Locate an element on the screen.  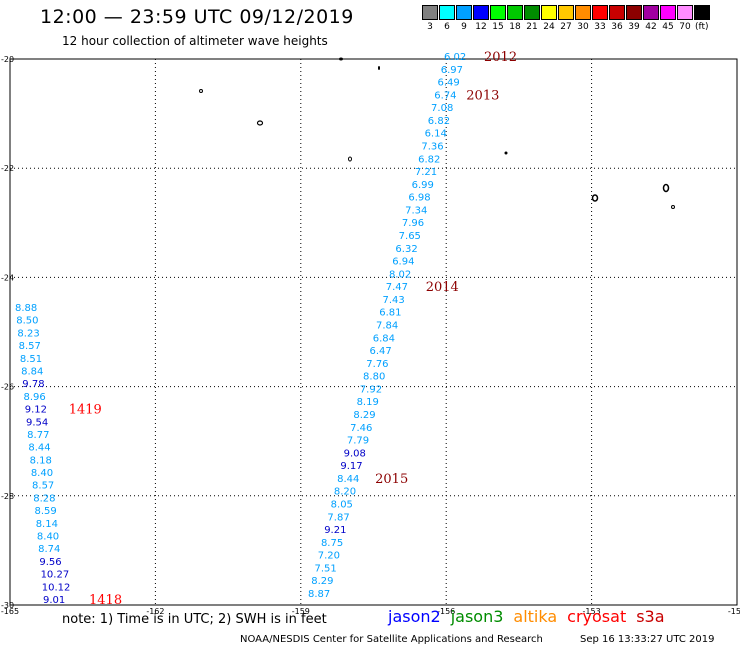
swh-label: 8.96 is located at coordinates (35, 397).